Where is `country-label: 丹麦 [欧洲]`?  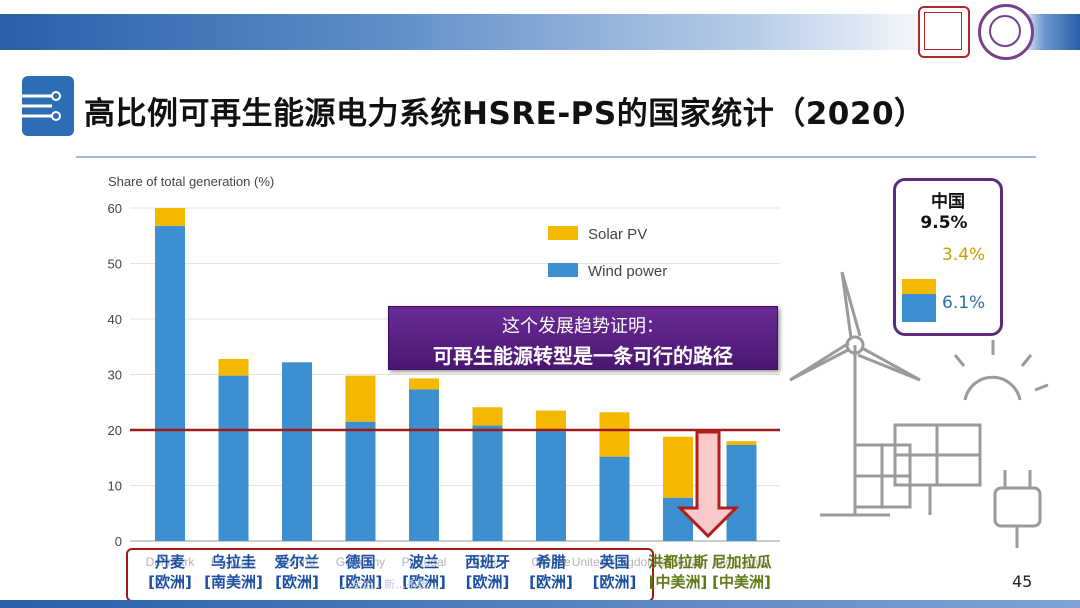
country-label: 丹麦 [欧洲] is located at coordinates (170, 572).